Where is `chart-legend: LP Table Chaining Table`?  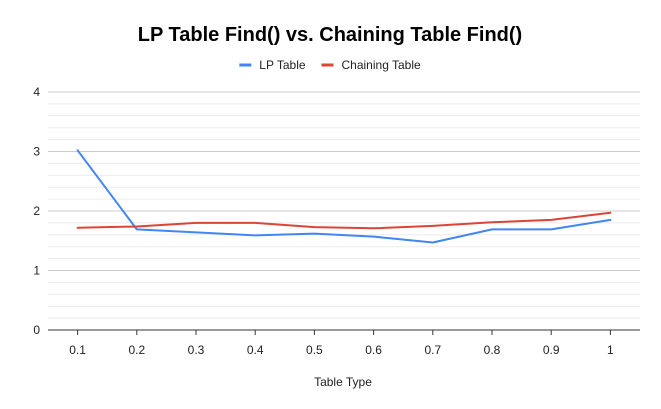
chart-legend: LP Table Chaining Table is located at coordinates (330, 65).